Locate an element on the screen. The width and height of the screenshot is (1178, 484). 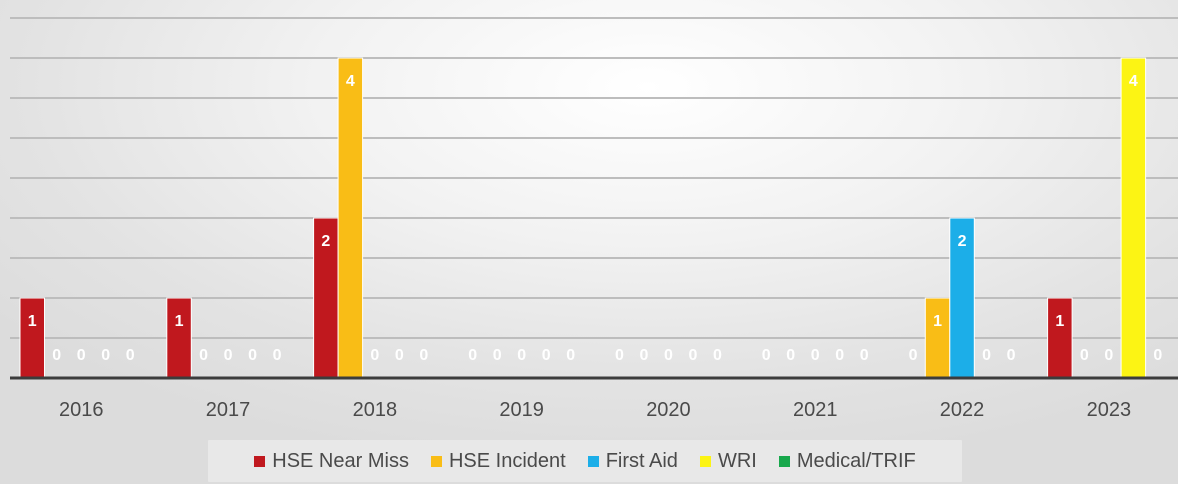
legend-item: WRI is located at coordinates (728, 461).